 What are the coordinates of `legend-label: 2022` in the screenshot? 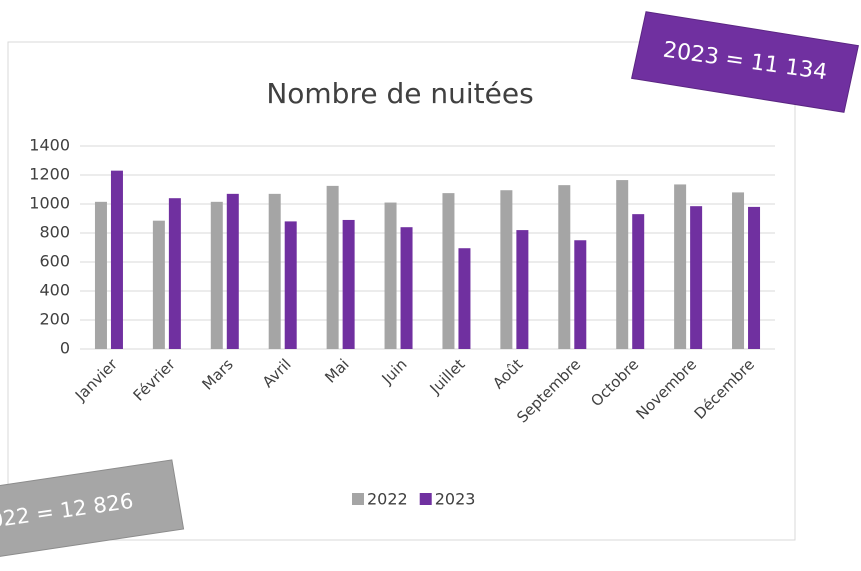 It's located at (387, 499).